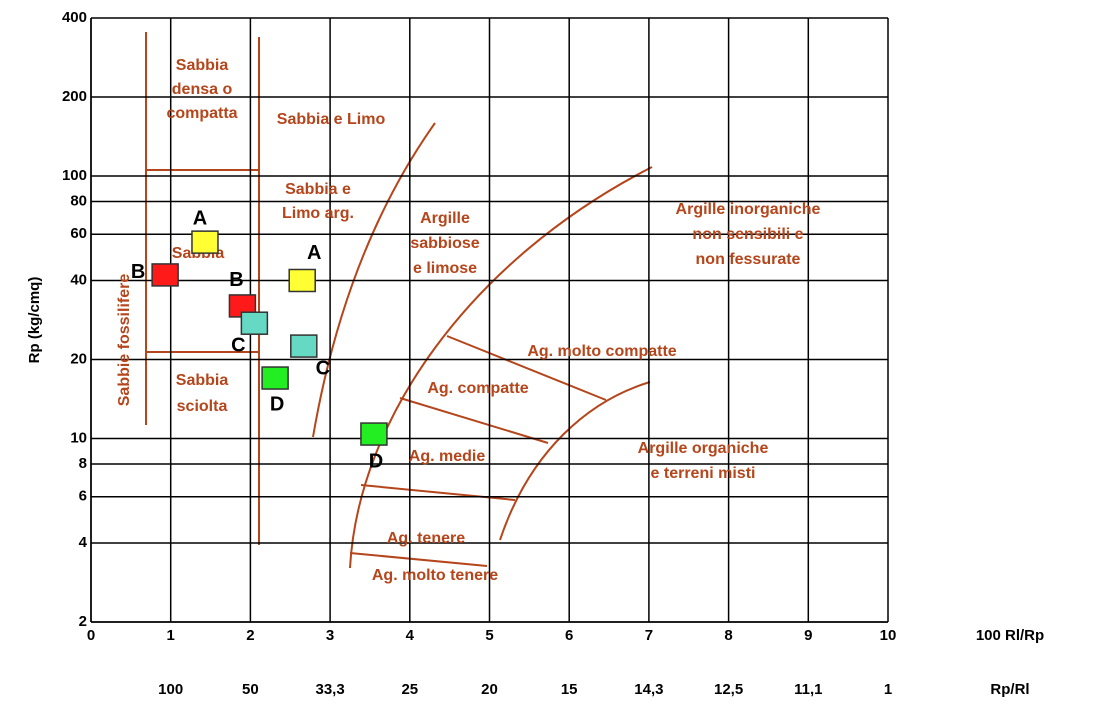 This screenshot has width=1093, height=706. Describe the element at coordinates (83, 542) in the screenshot. I see `y-tick-label: 4` at that location.